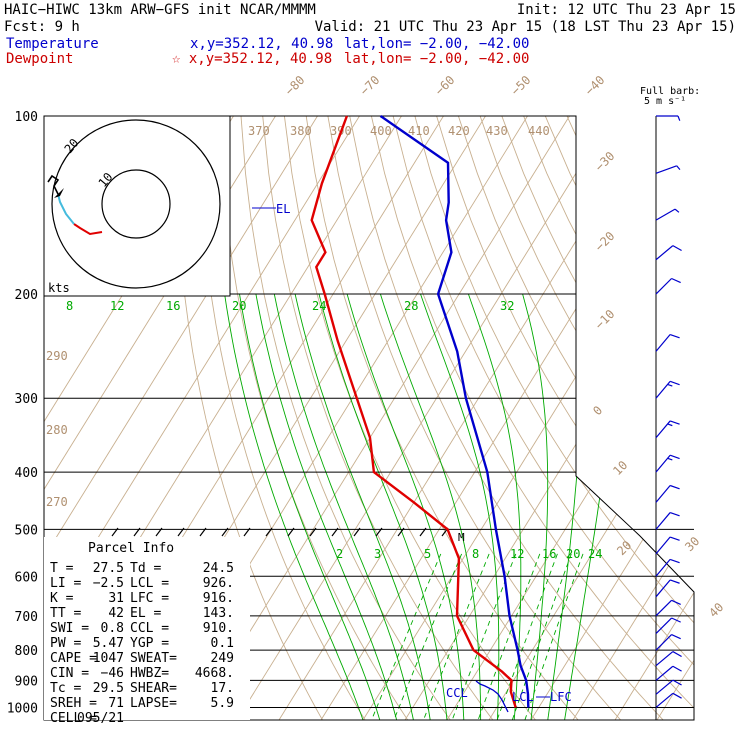 This screenshot has width=740, height=740. What do you see at coordinates (252, 59) in the screenshot?
I see `dew-xy: ☆ x,y=352.12, 40.98` at bounding box center [252, 59].